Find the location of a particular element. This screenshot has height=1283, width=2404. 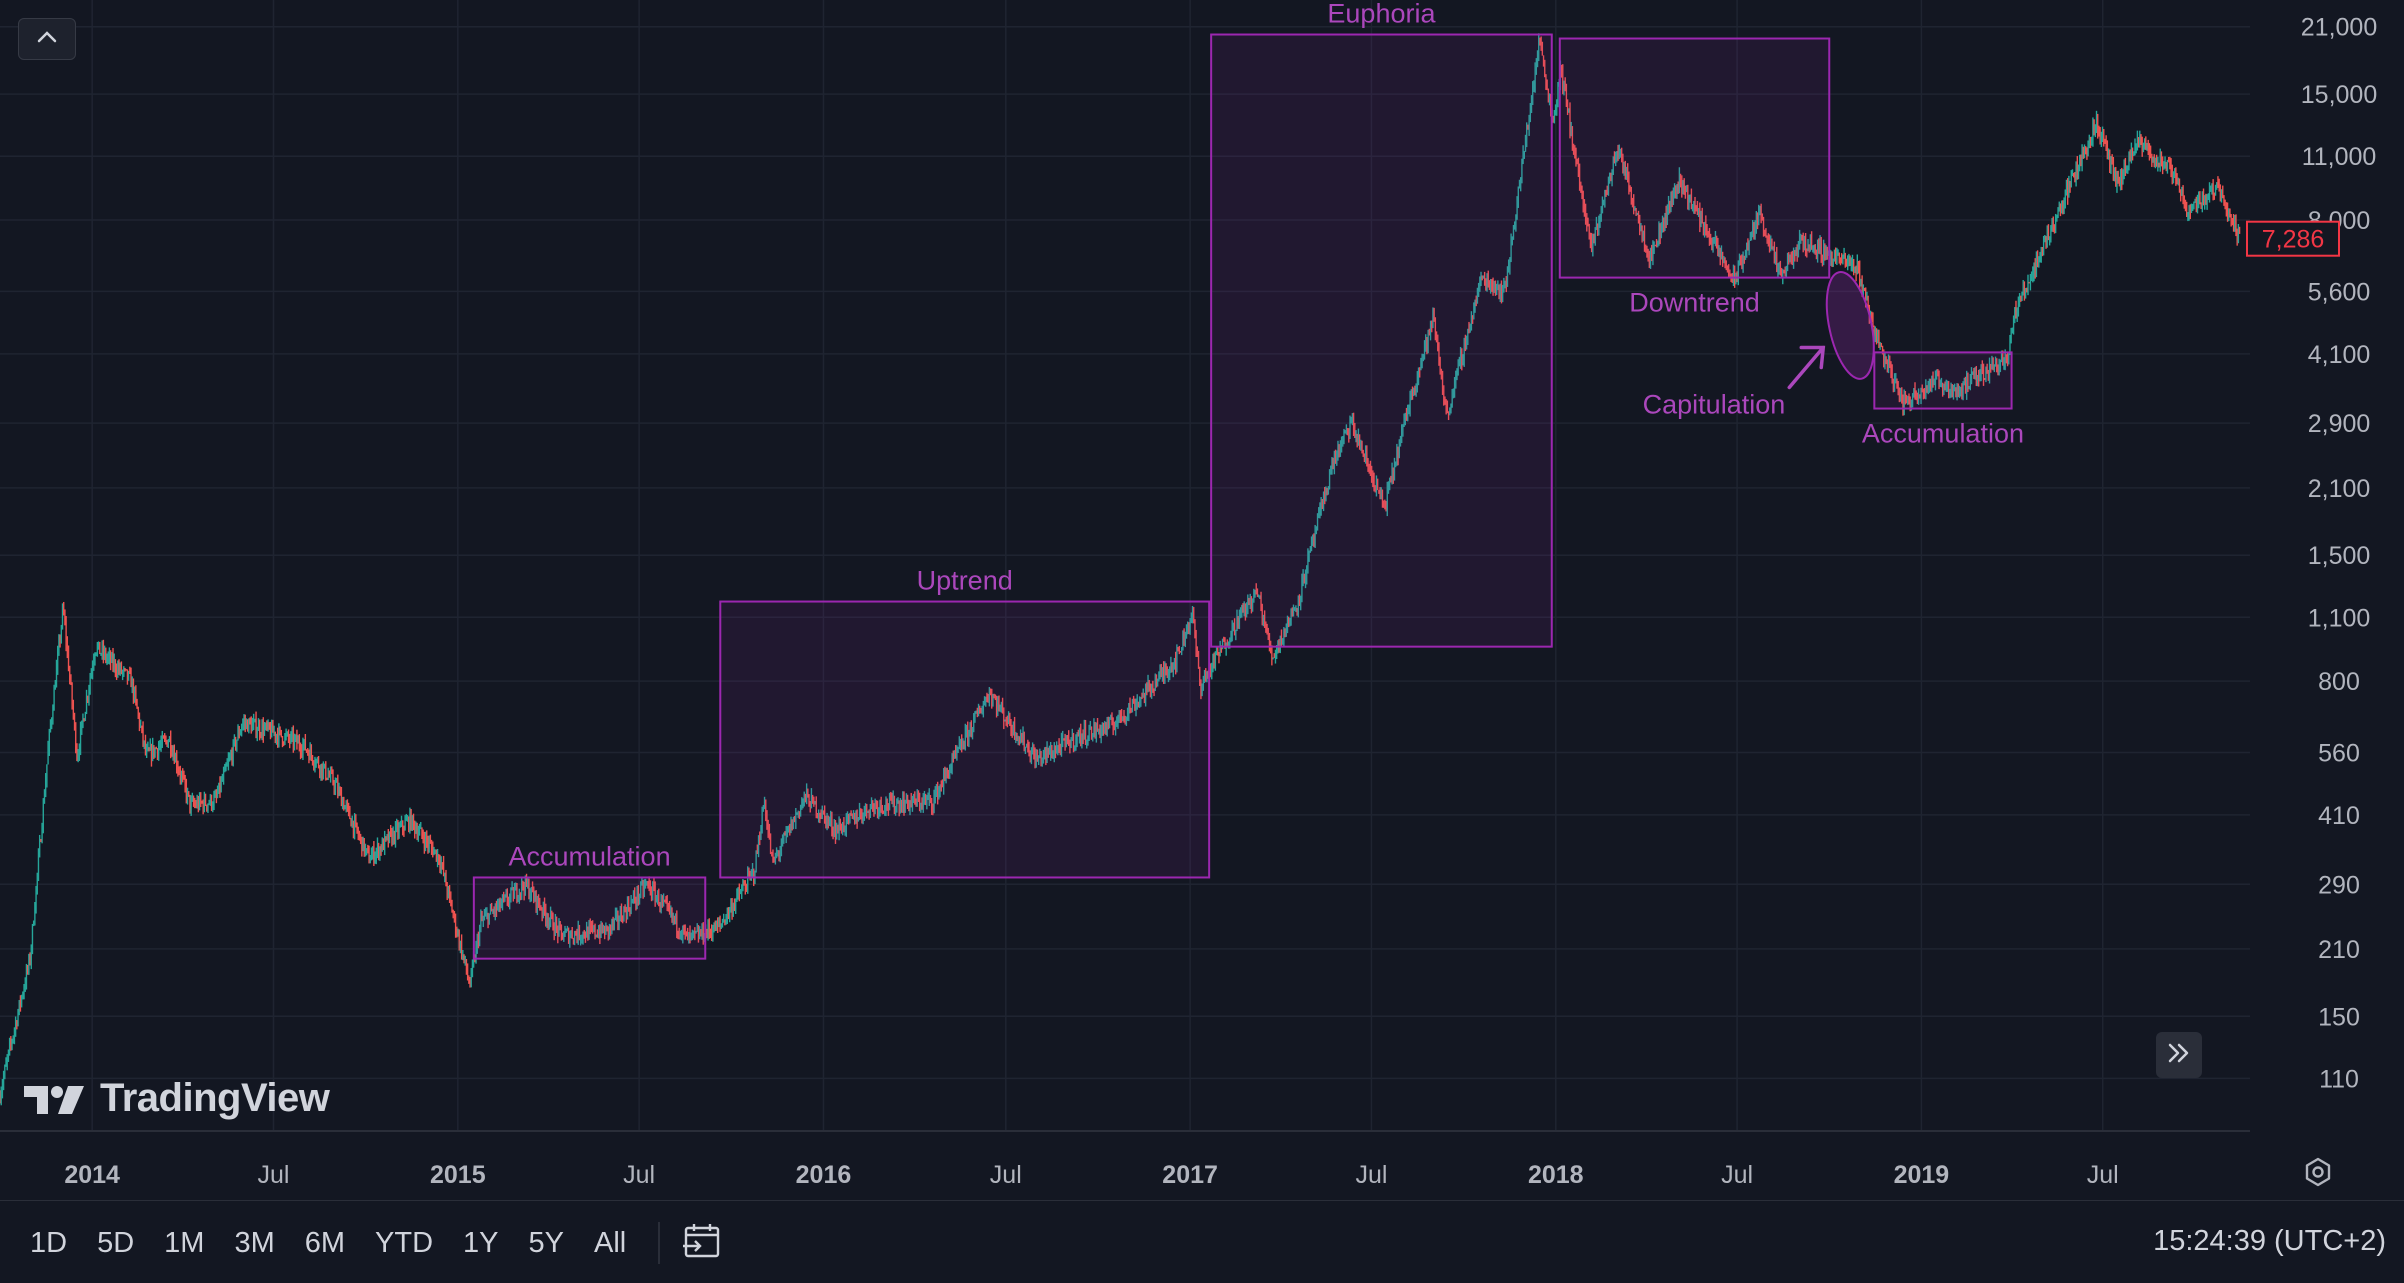

y-tick-label: 110 is located at coordinates (2339, 1079).